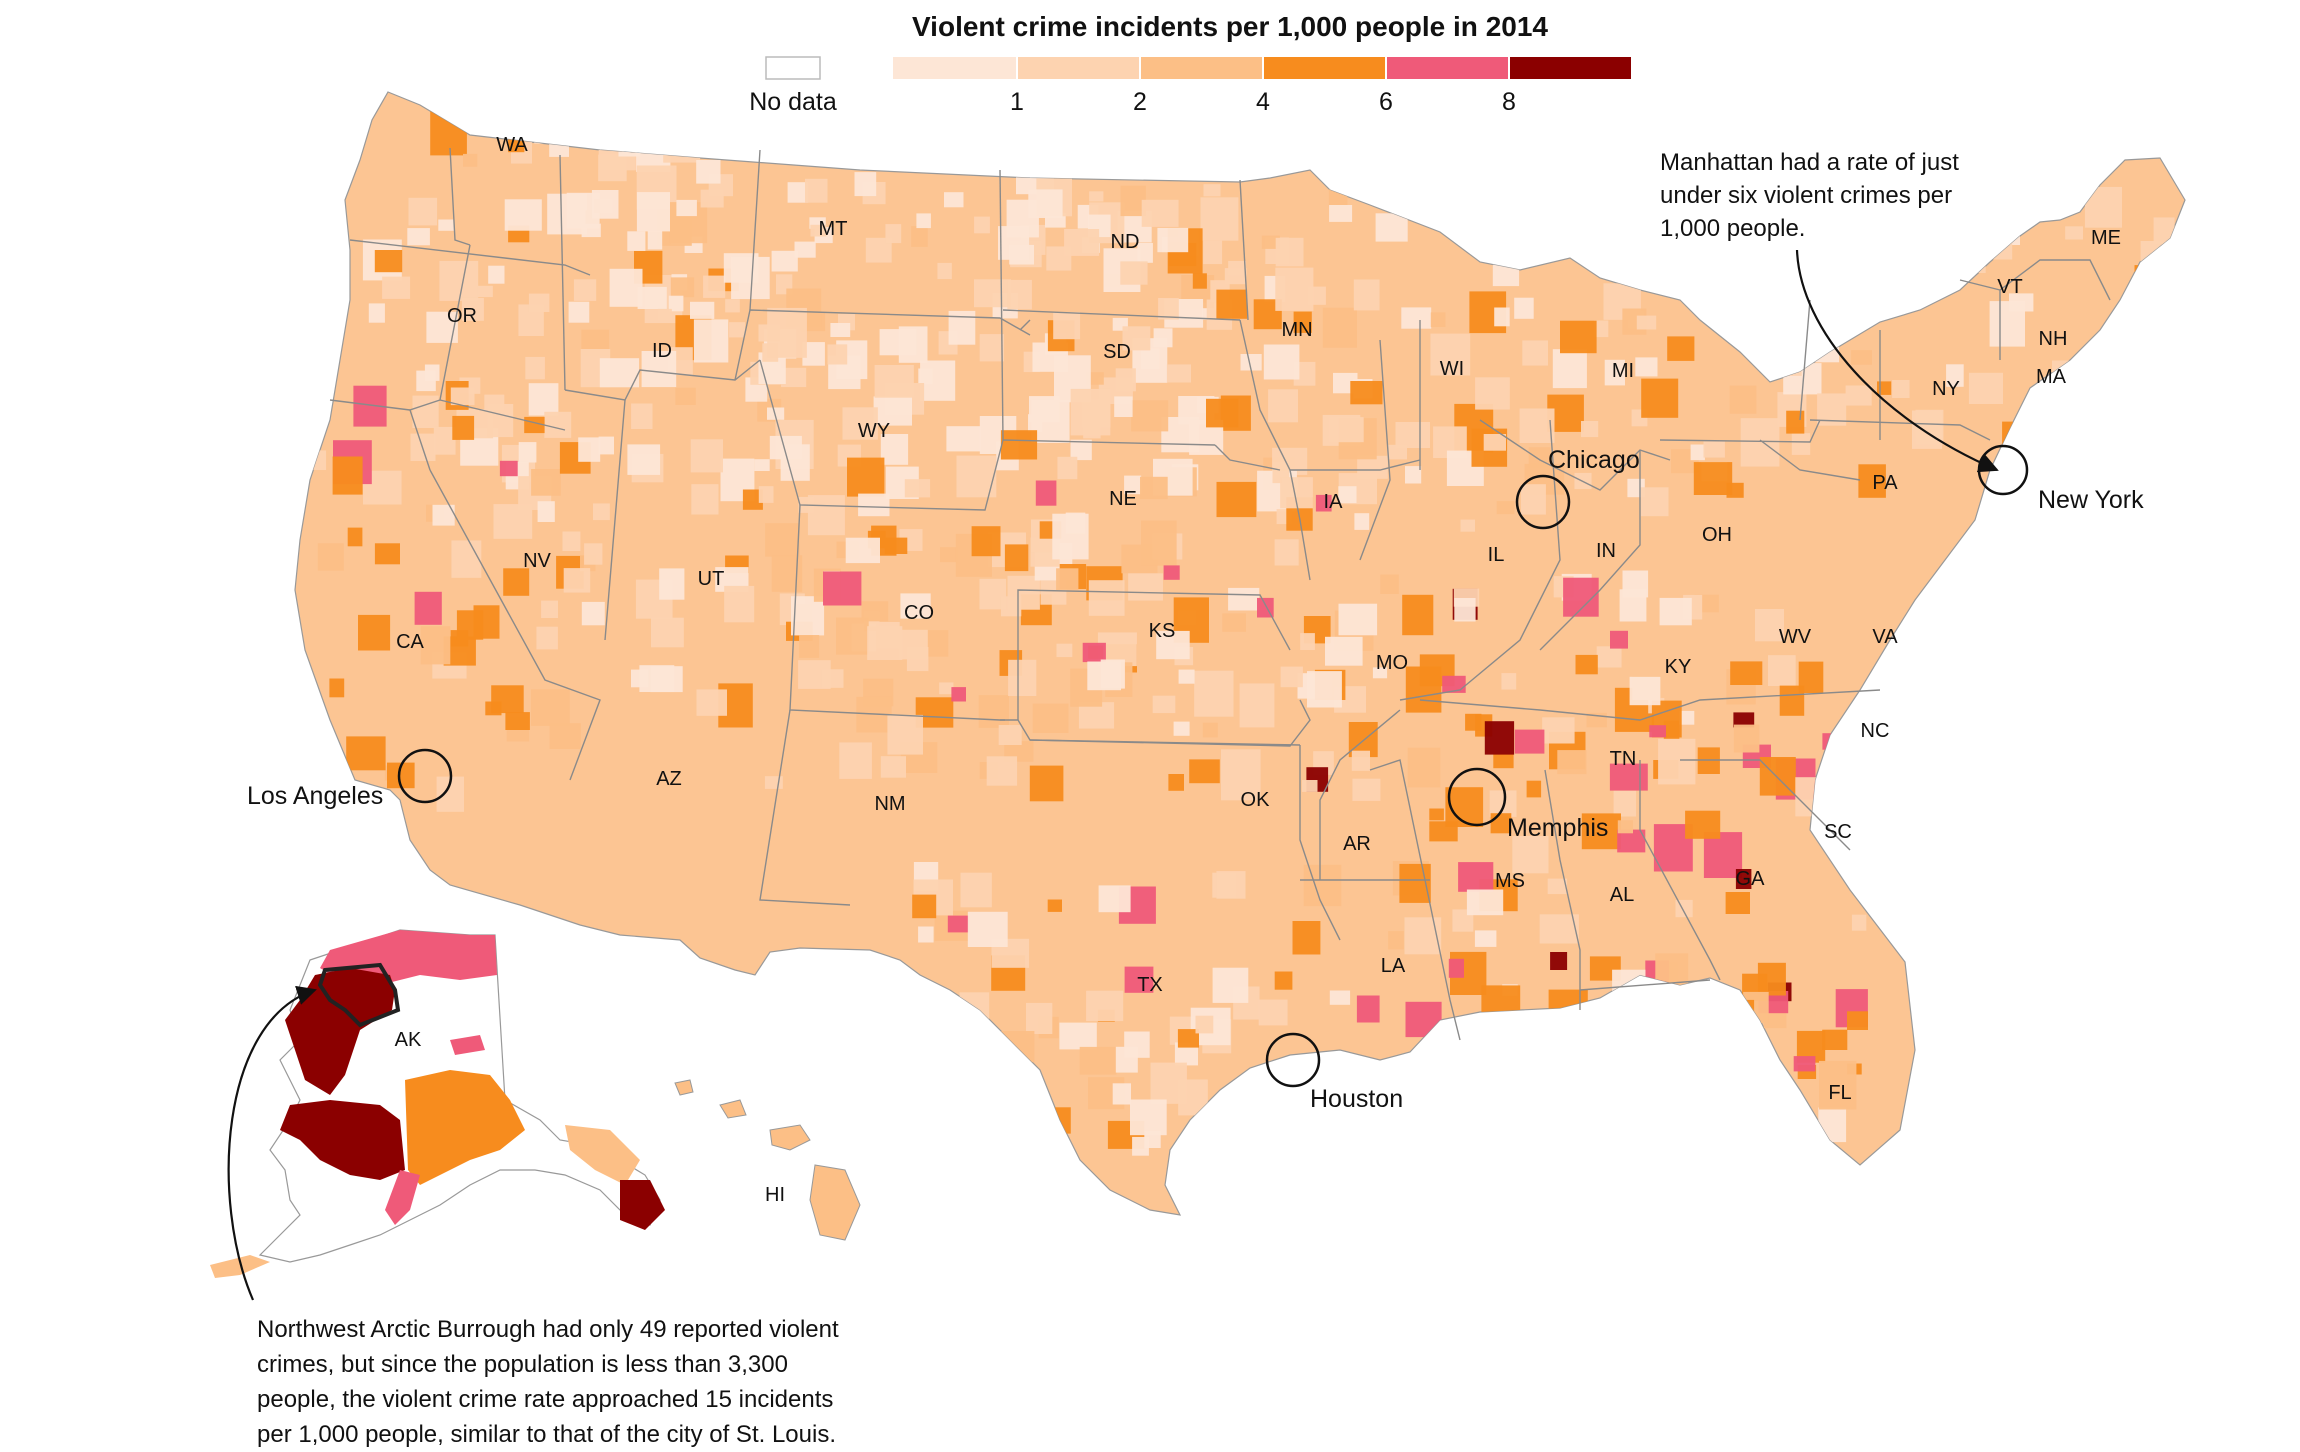  What do you see at coordinates (1393, 966) in the screenshot?
I see `state-label-la: LA` at bounding box center [1393, 966].